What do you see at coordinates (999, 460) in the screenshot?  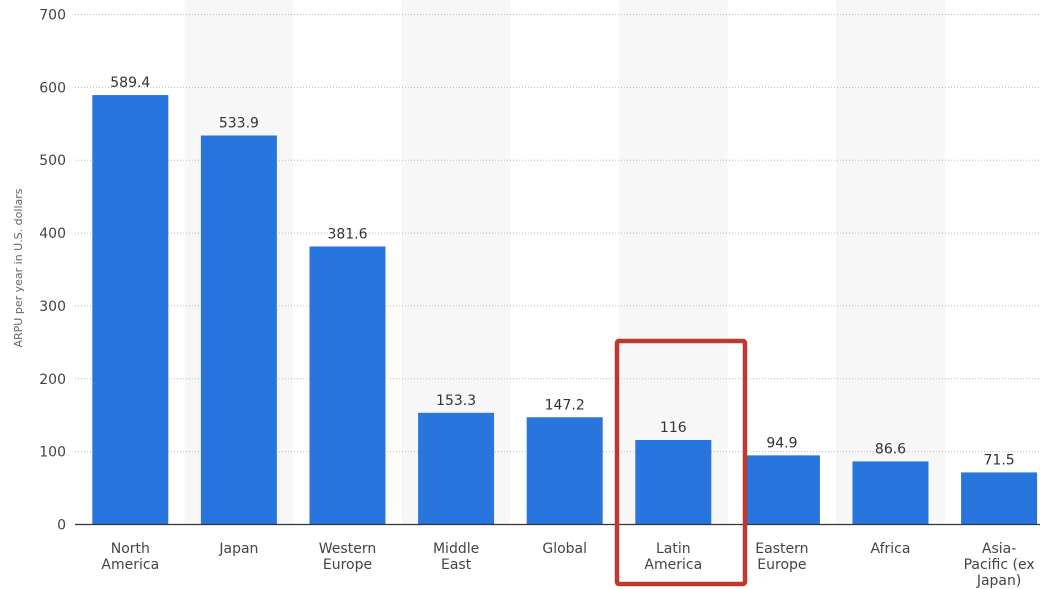 I see `data-label: 71.5` at bounding box center [999, 460].